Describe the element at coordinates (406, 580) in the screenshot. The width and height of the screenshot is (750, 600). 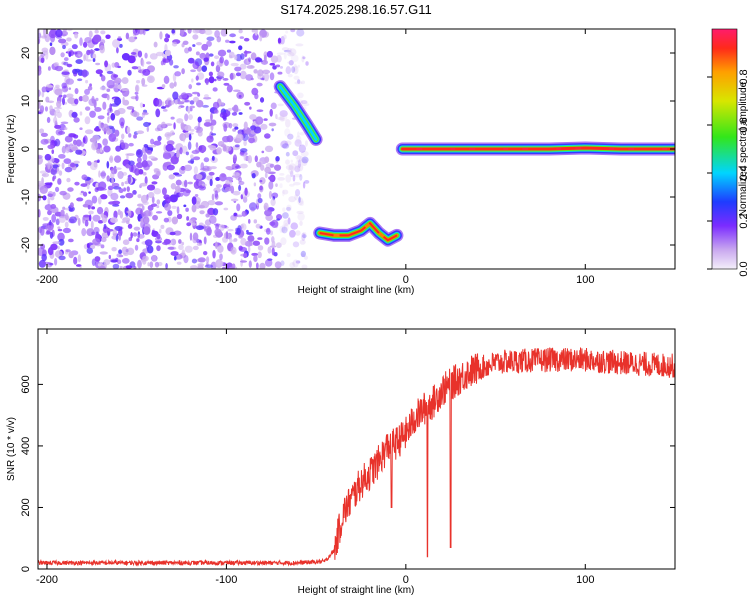
I see `snr-xtick-label: 0` at that location.